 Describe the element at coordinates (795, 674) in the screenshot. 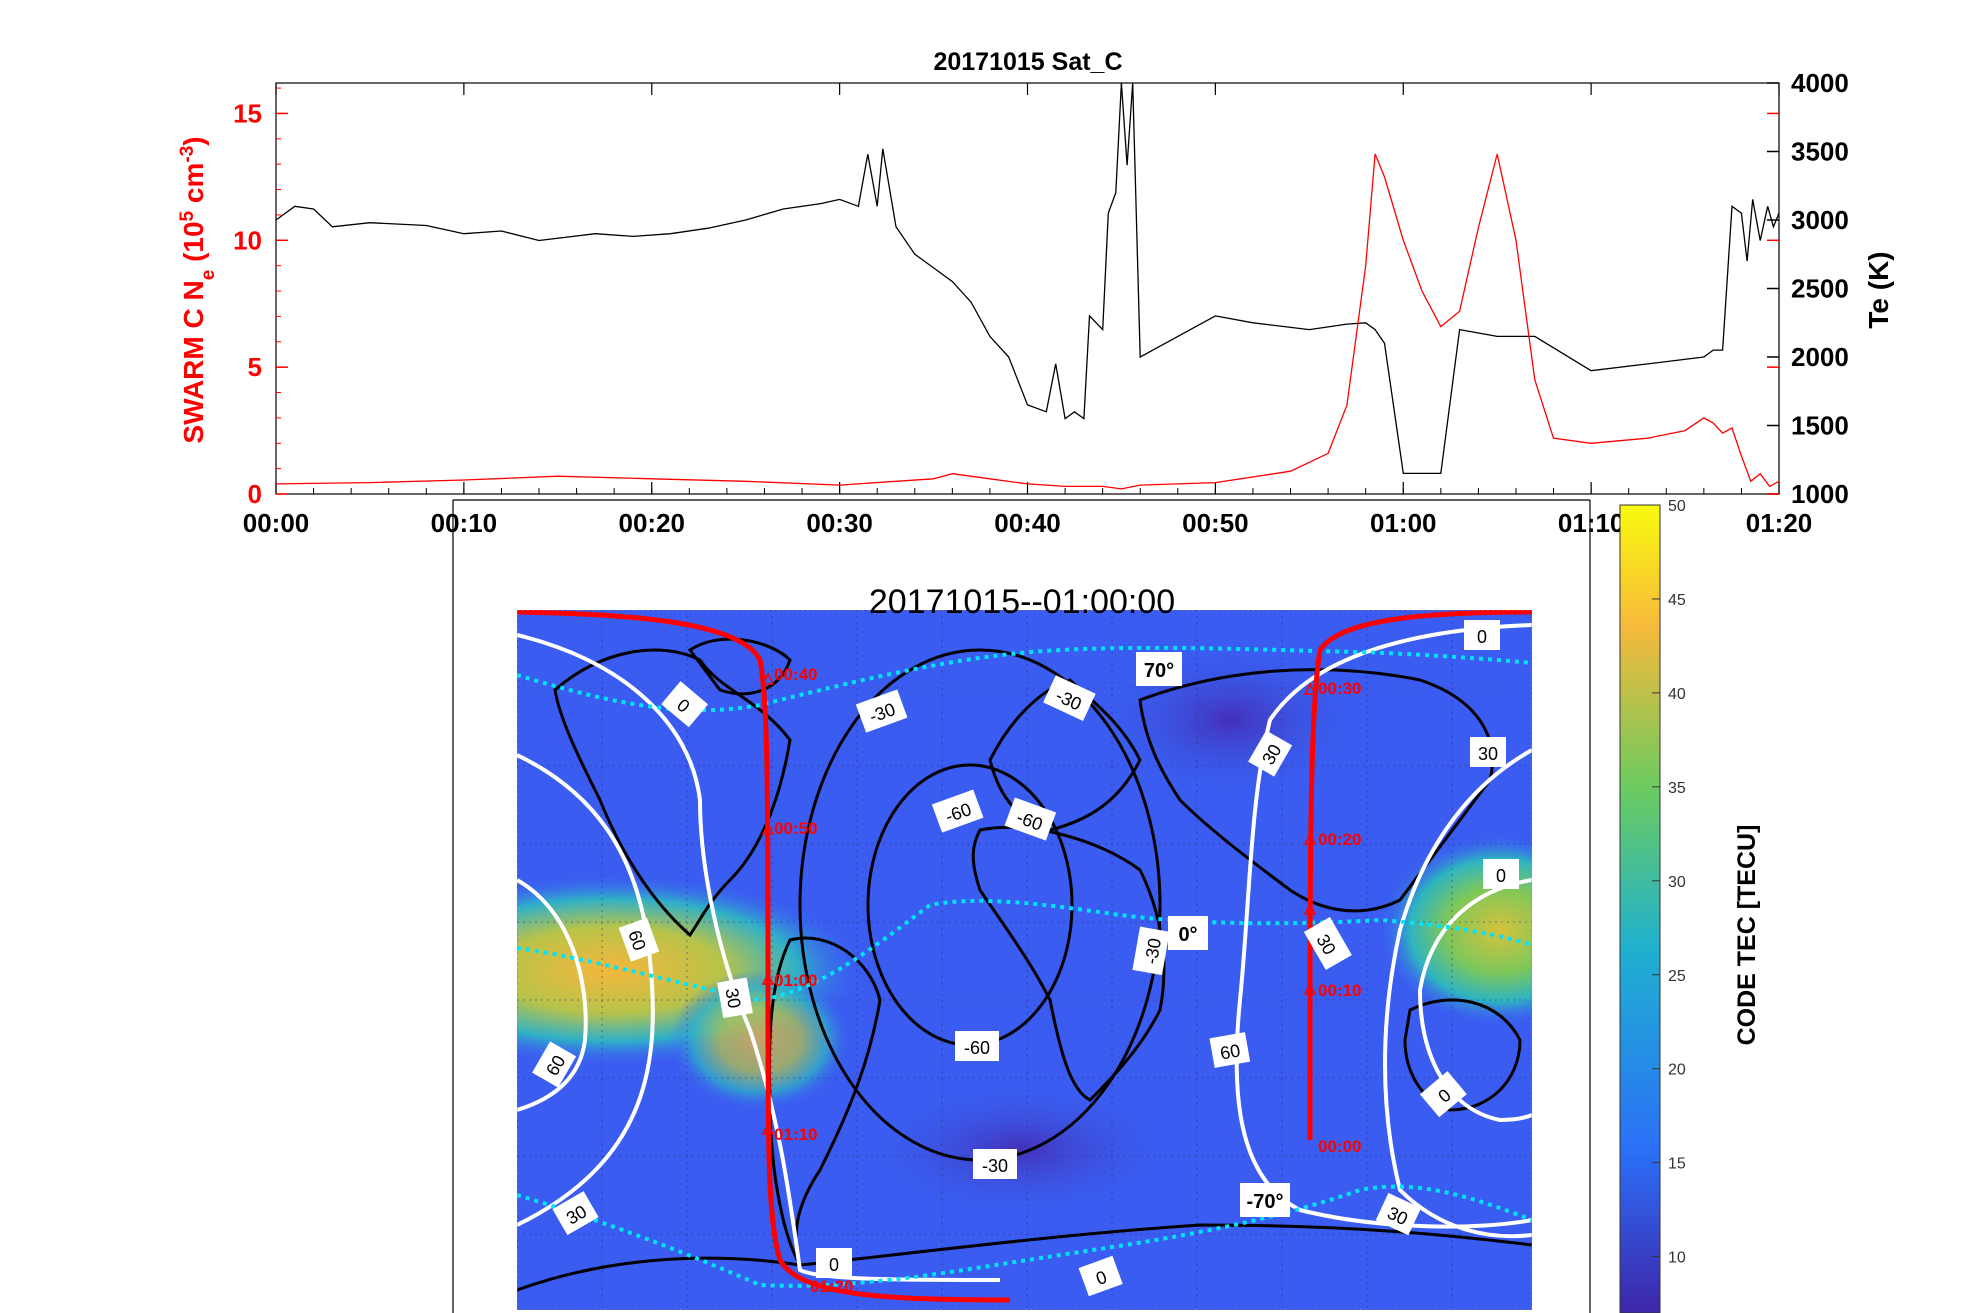

I see `track-time-label: 00:40` at that location.